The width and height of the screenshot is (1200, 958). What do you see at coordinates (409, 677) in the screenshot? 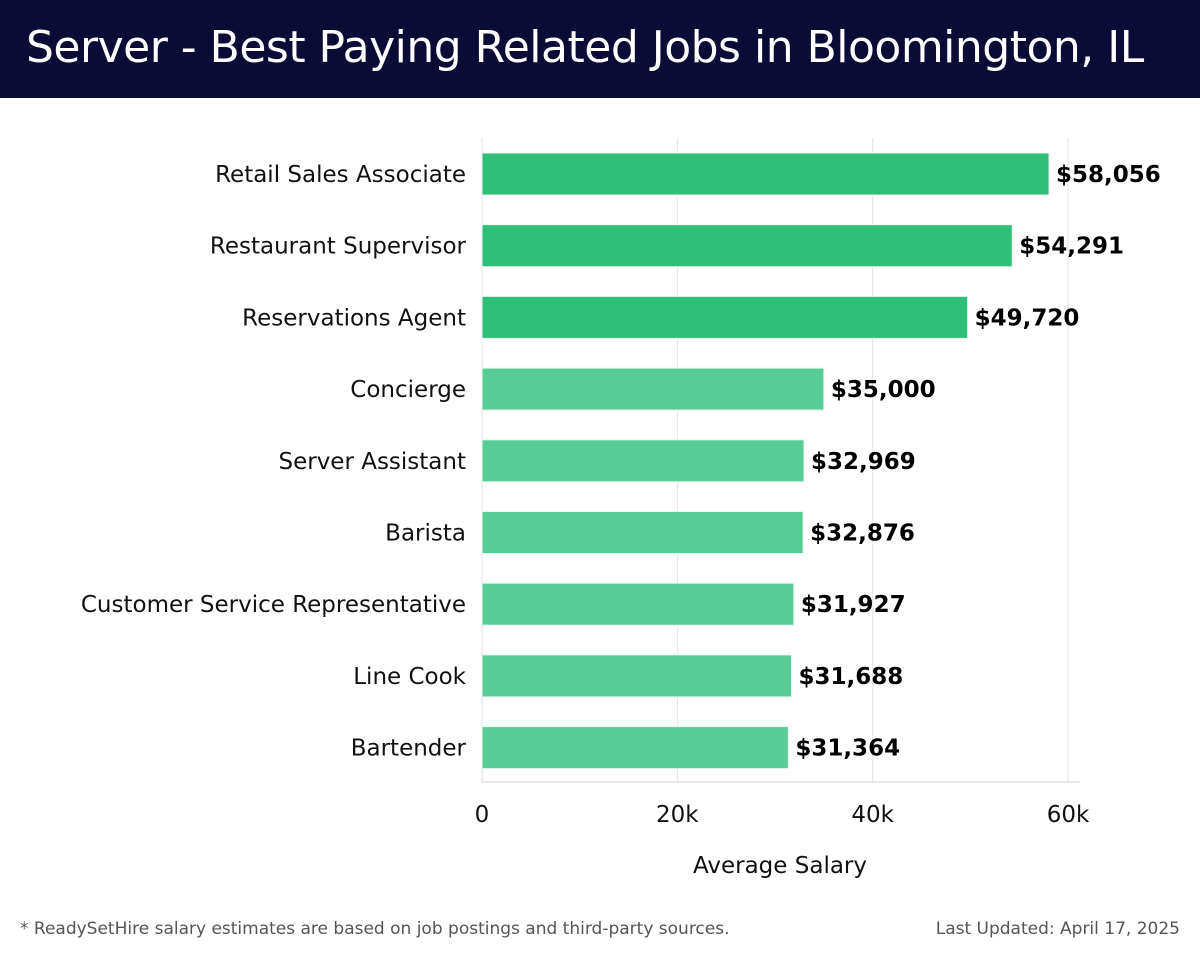
I see `category-label: Line Cook` at bounding box center [409, 677].